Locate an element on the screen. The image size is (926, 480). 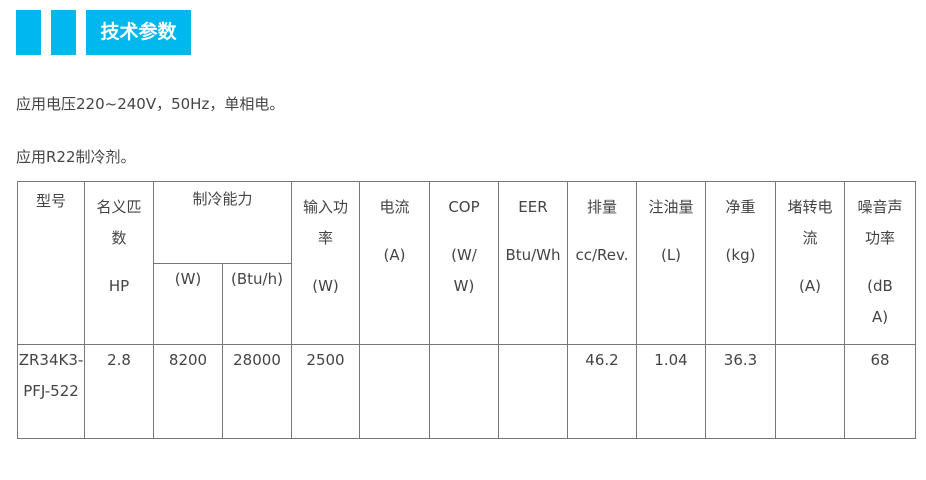
header-noise: 噪音声 功率 (dB A) is located at coordinates (880, 263).